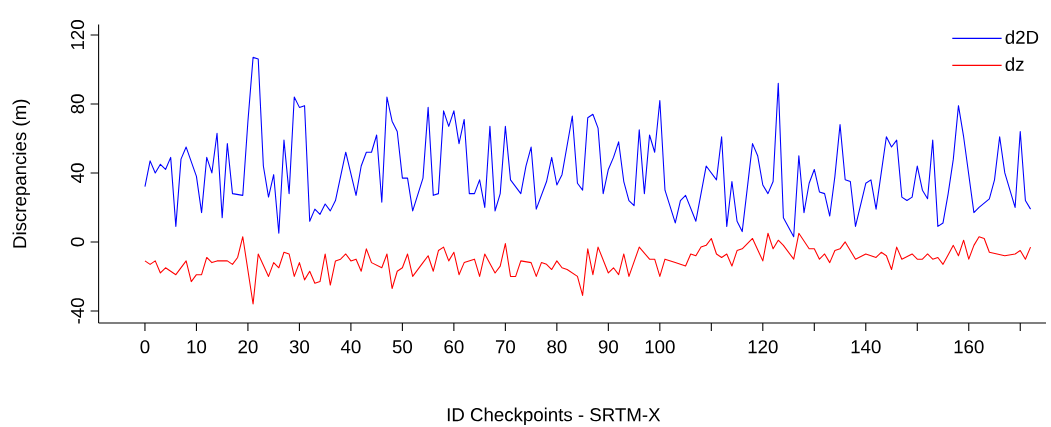 The image size is (1051, 427). Describe the element at coordinates (77, 242) in the screenshot. I see `y-tick-label: 0` at that location.